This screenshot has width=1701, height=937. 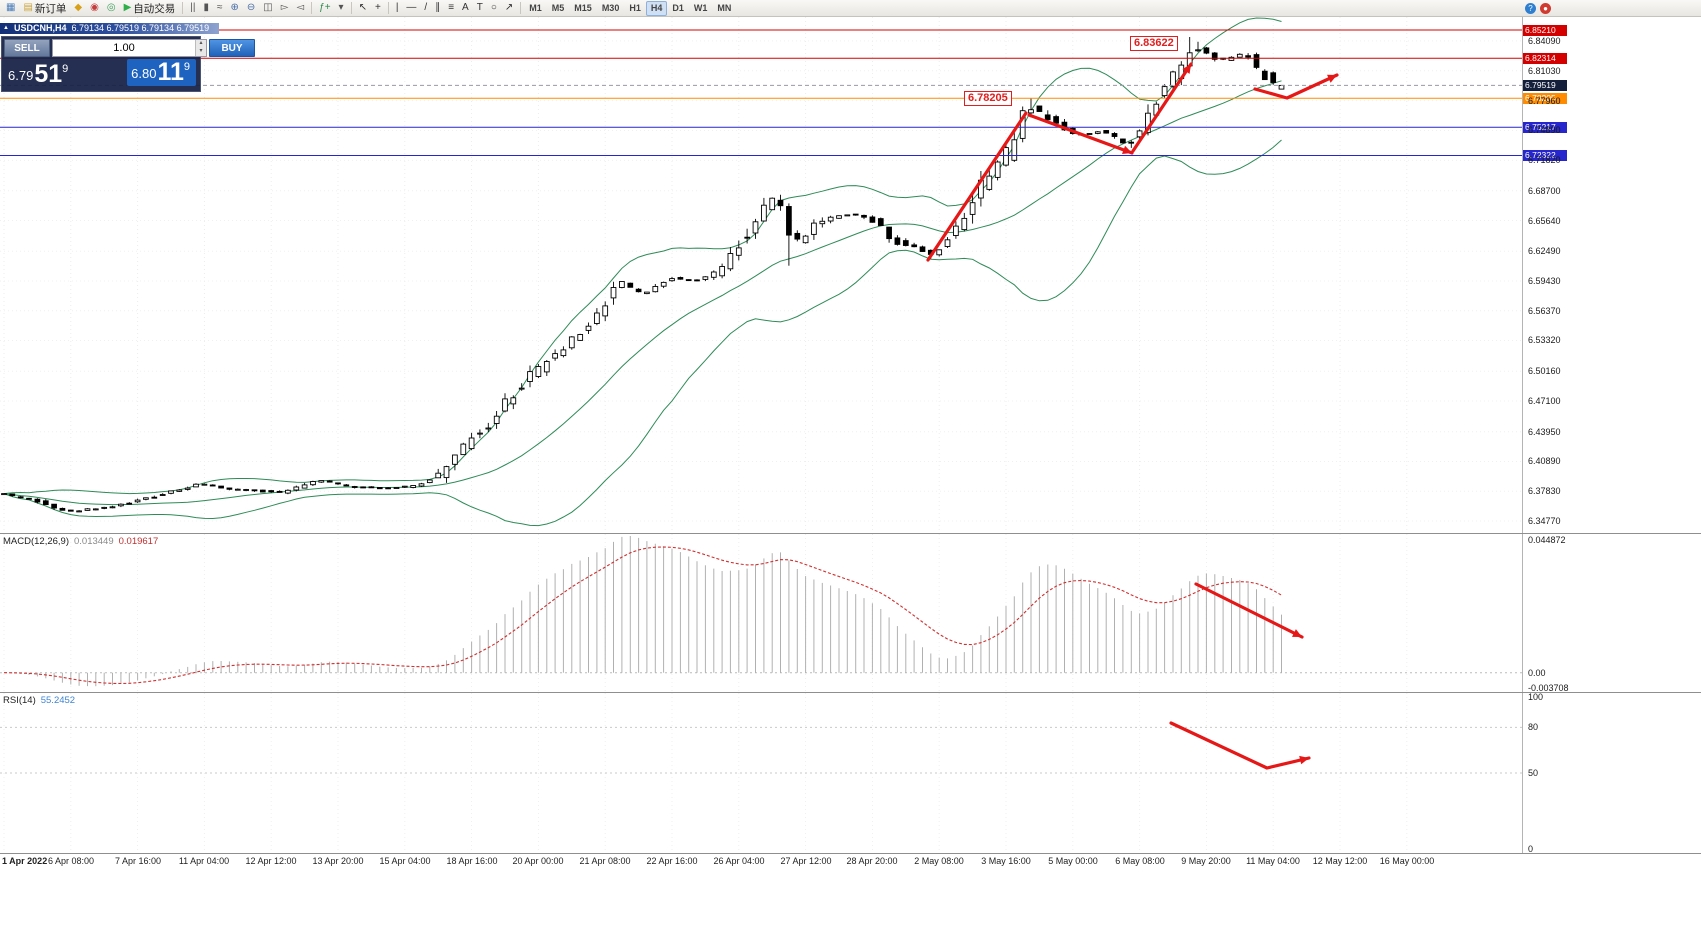 I want to click on resistance-line-2-badge: 6.82314, so click(x=1545, y=58).